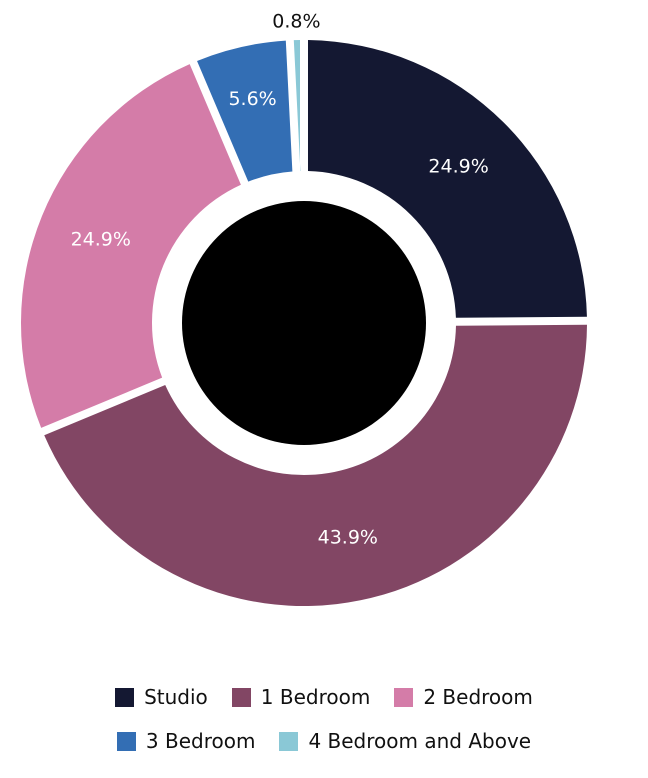 The width and height of the screenshot is (648, 778). Describe the element at coordinates (176, 697) in the screenshot. I see `legend-label-studio: Studio` at that location.